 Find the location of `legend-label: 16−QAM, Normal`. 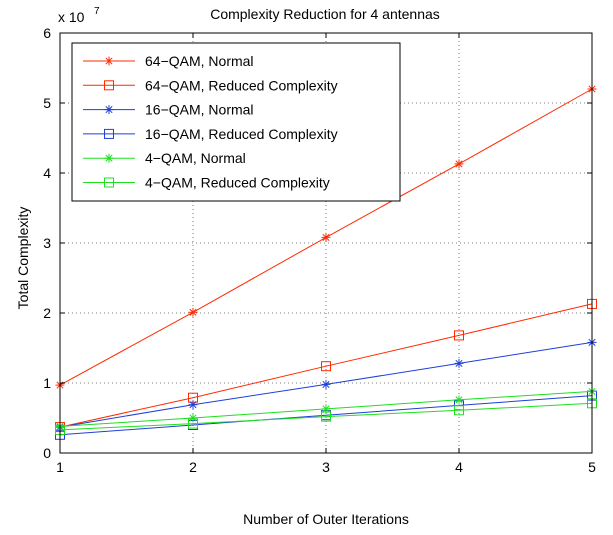

legend-label: 16−QAM, Normal is located at coordinates (199, 110).